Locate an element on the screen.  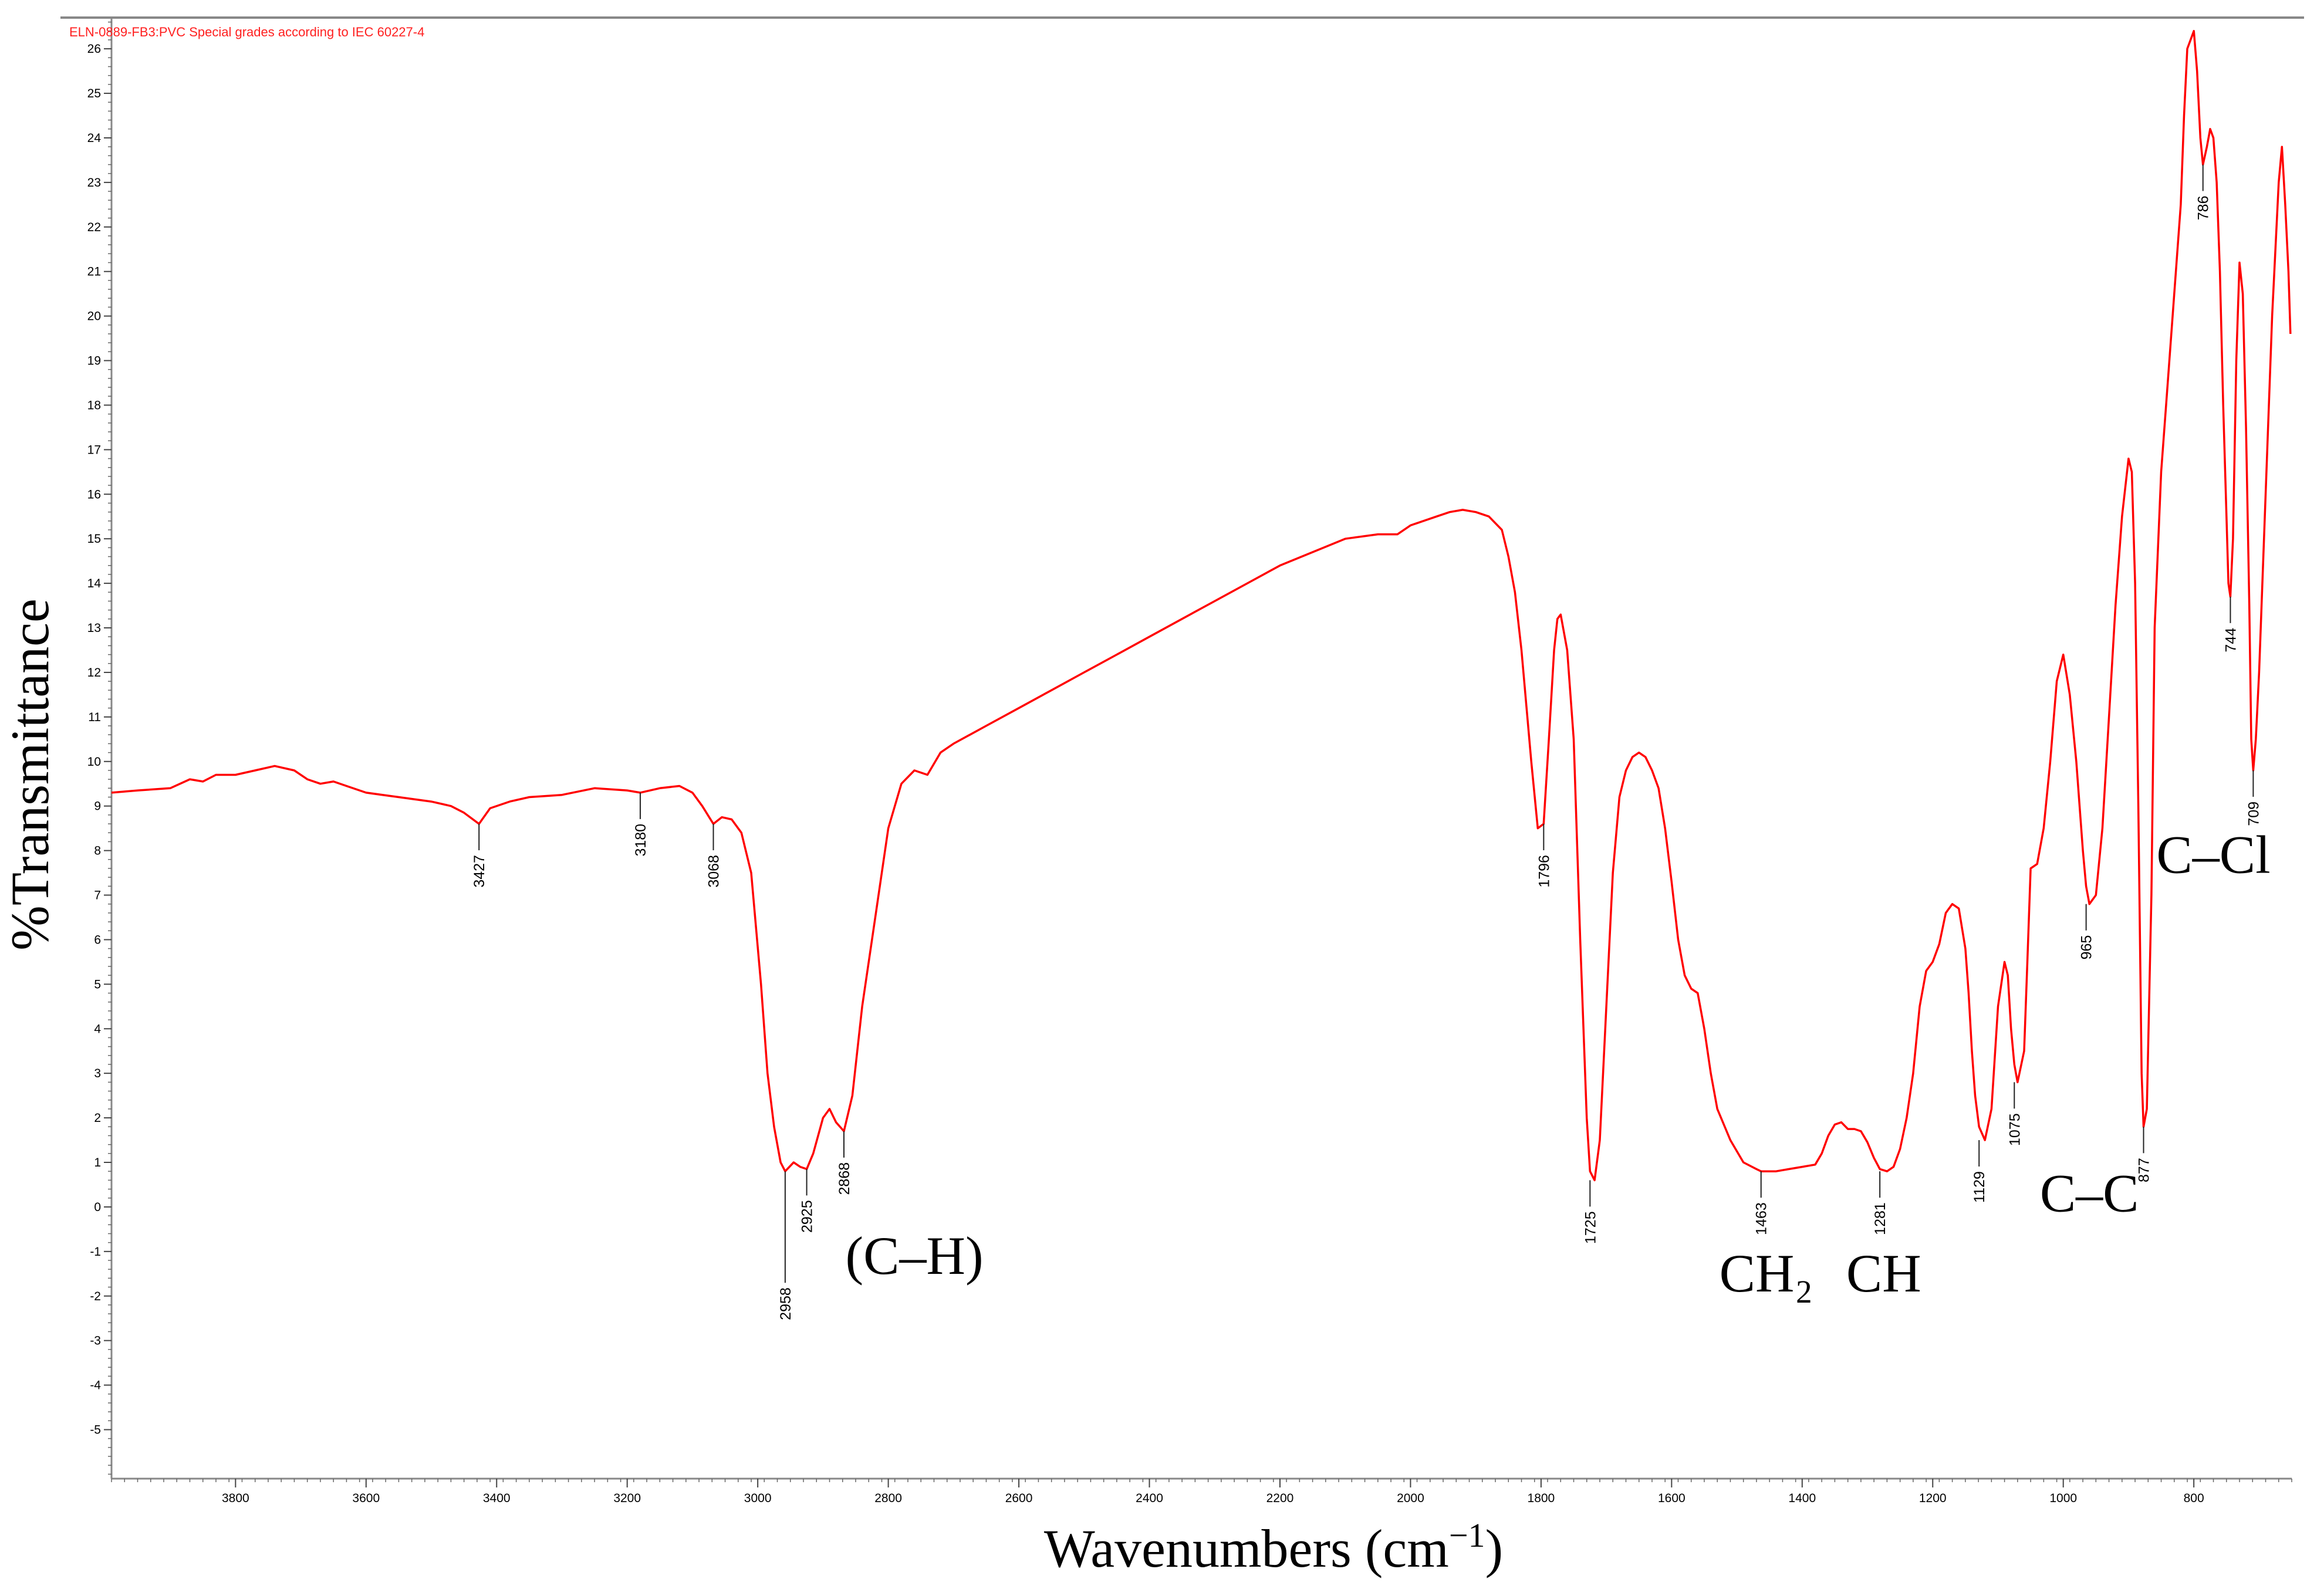
y-tick-label: 14 is located at coordinates (94, 583).